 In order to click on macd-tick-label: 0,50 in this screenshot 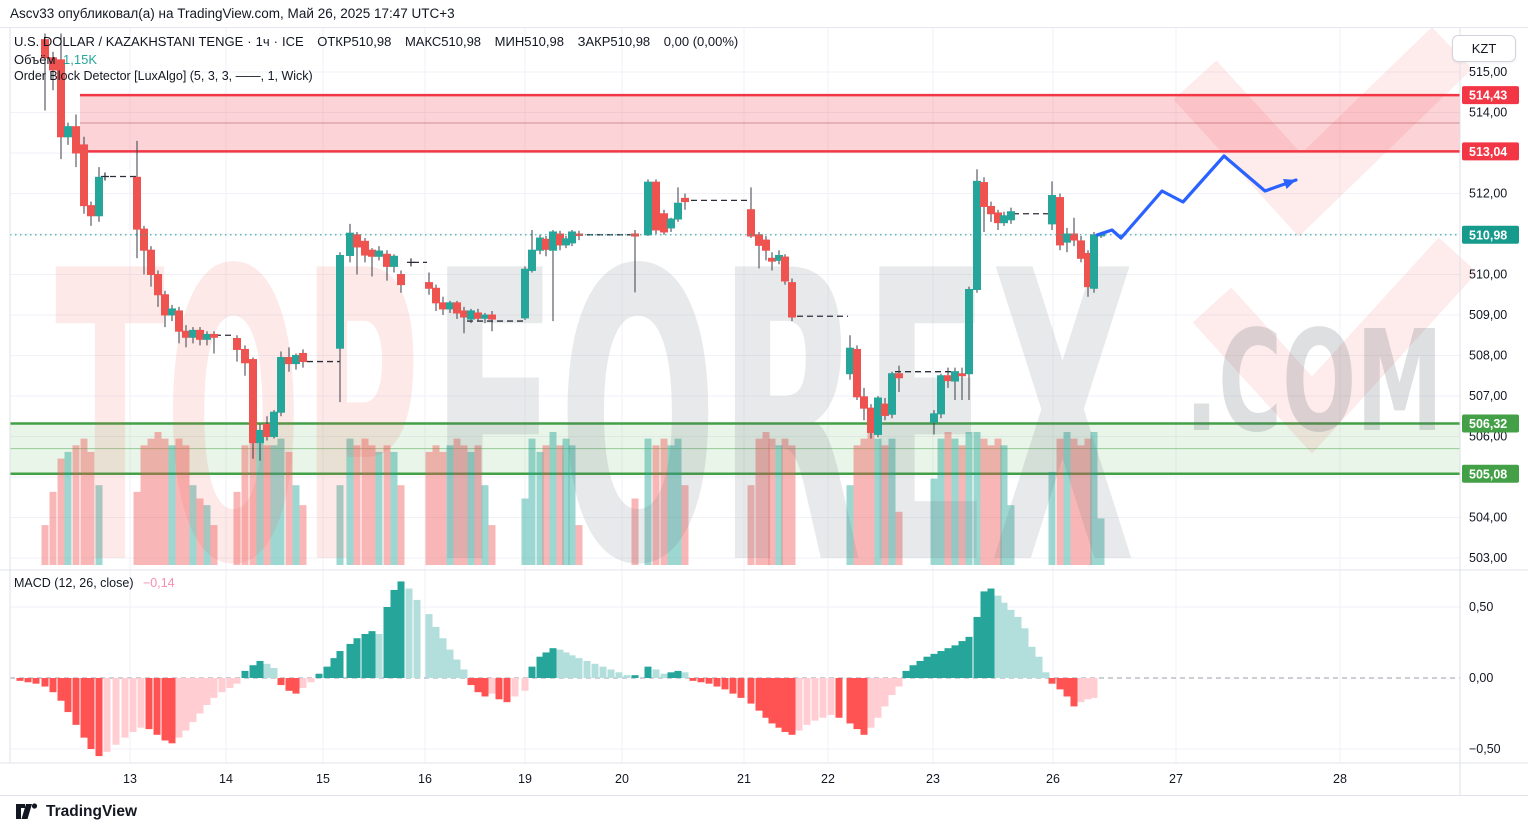, I will do `click(1481, 607)`.